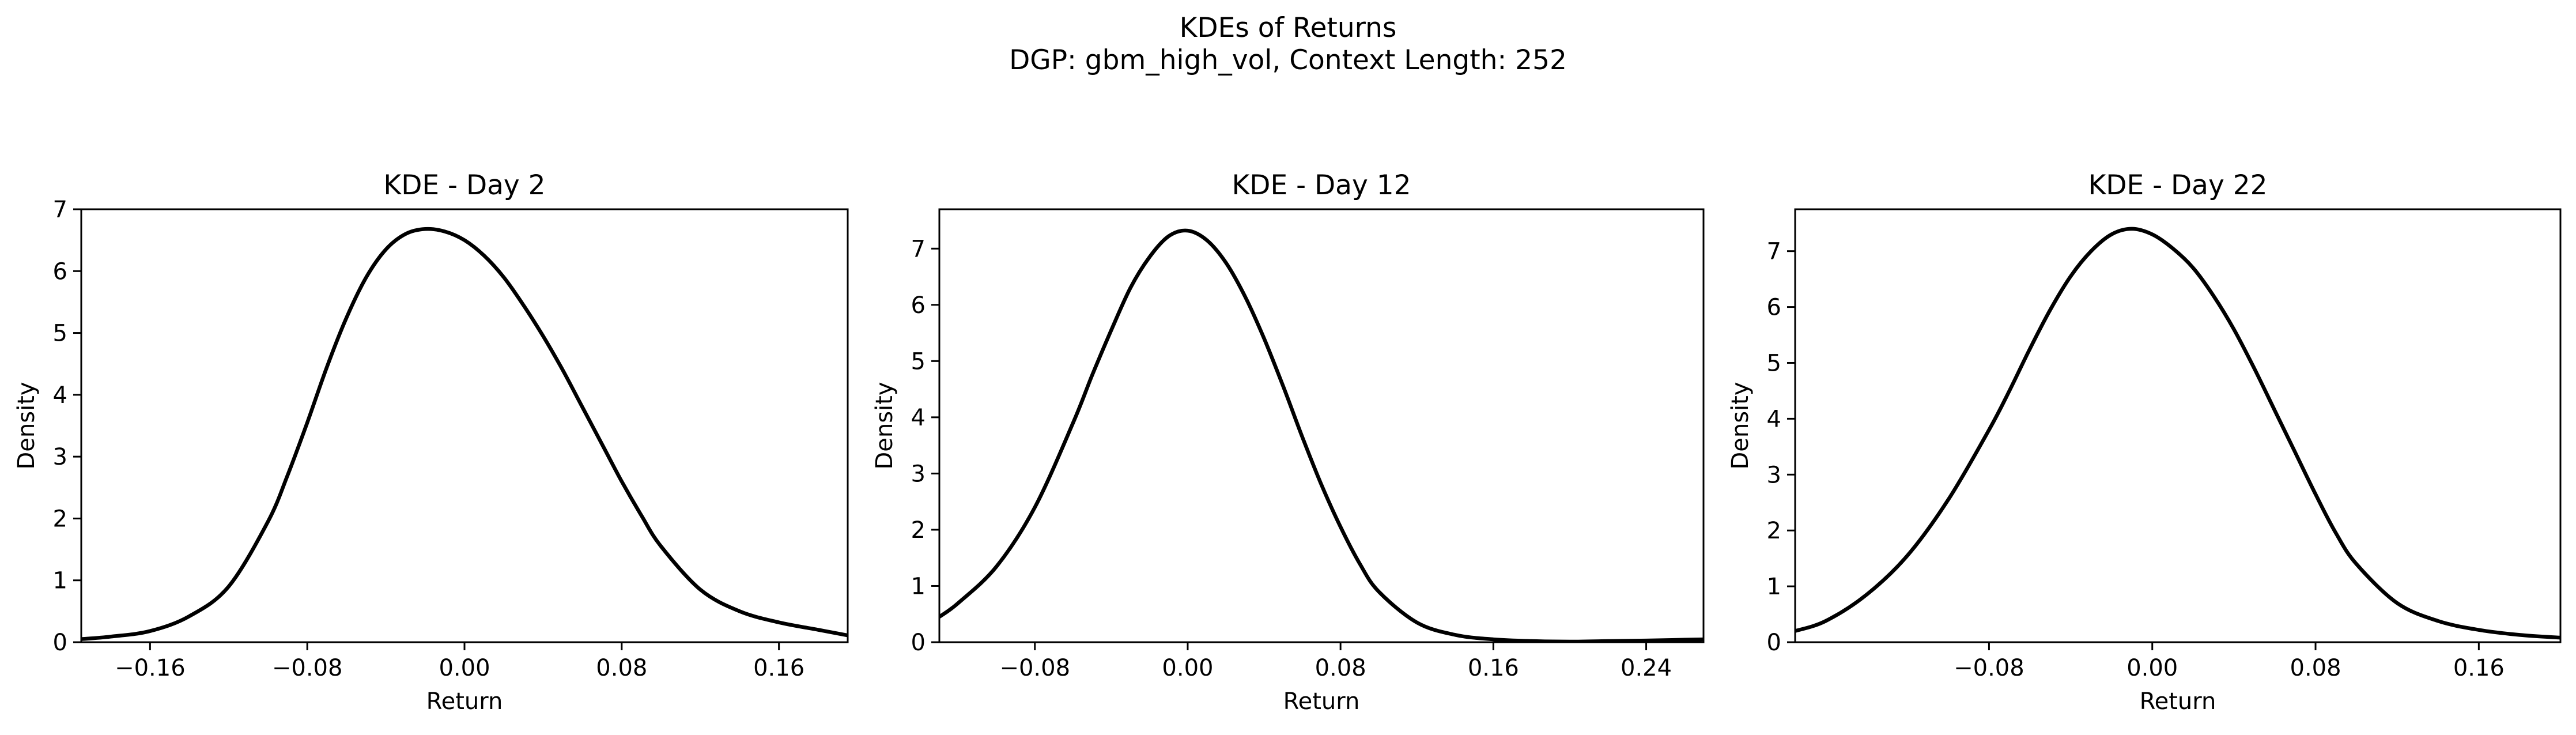  What do you see at coordinates (464, 185) in the screenshot?
I see `panel-title: KDE - Day 2` at bounding box center [464, 185].